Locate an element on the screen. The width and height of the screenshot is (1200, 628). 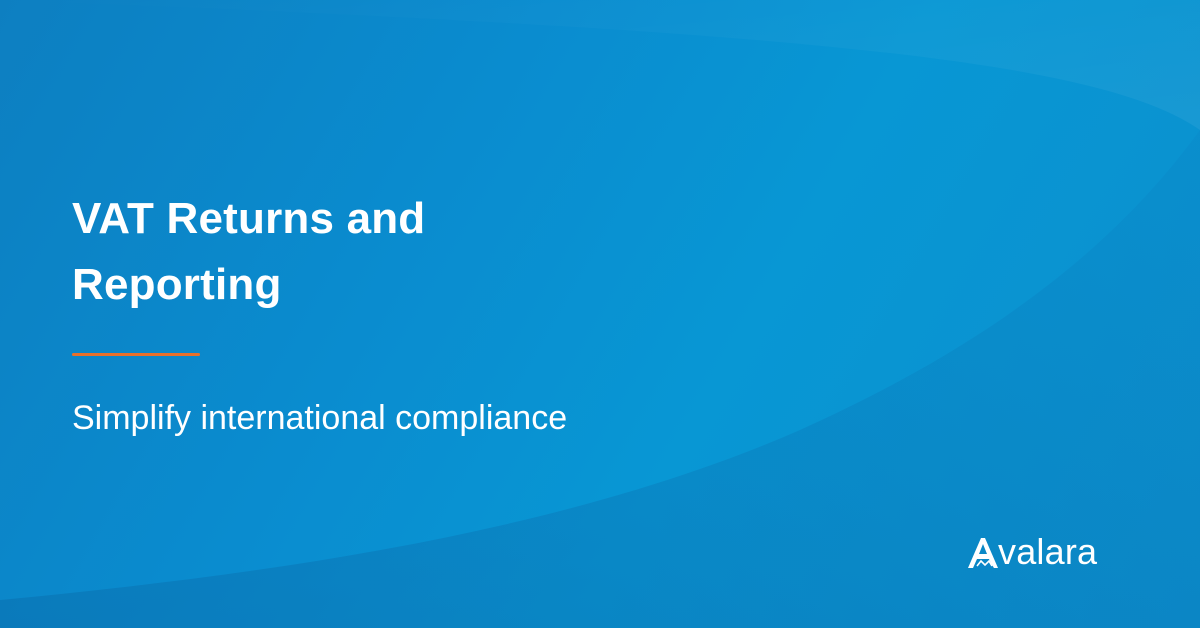
title-line-1: VAT Returns and is located at coordinates (249, 218).